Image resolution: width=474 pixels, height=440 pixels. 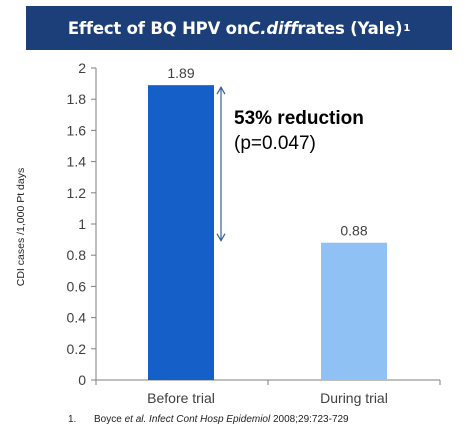 I want to click on y-axis-title: CDI cases /1,000 Pt days, so click(x=21, y=227).